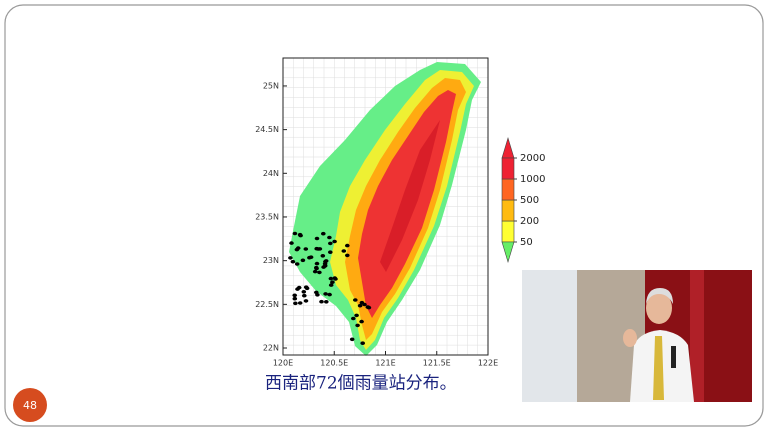  I want to click on video-curtain-fold, so click(697, 336).